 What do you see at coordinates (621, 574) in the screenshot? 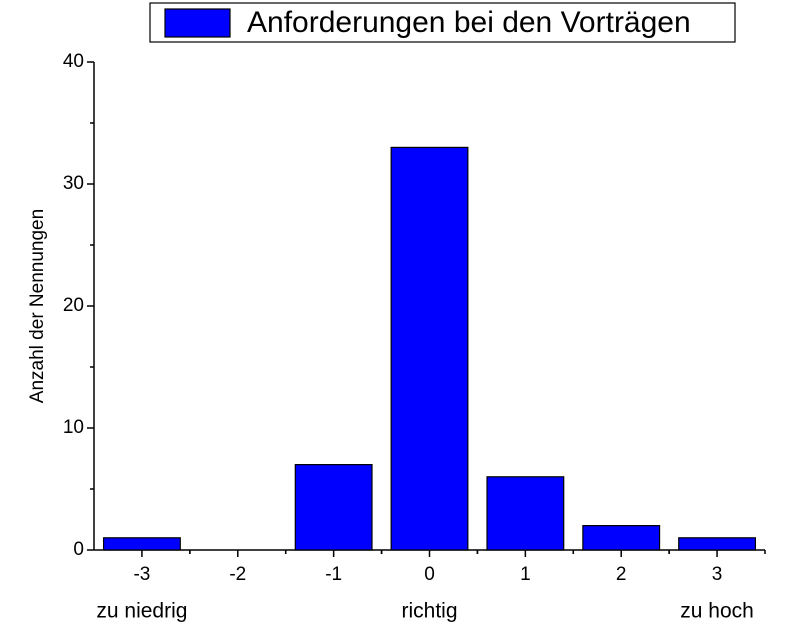
I see `x-tick-label: 2` at bounding box center [621, 574].